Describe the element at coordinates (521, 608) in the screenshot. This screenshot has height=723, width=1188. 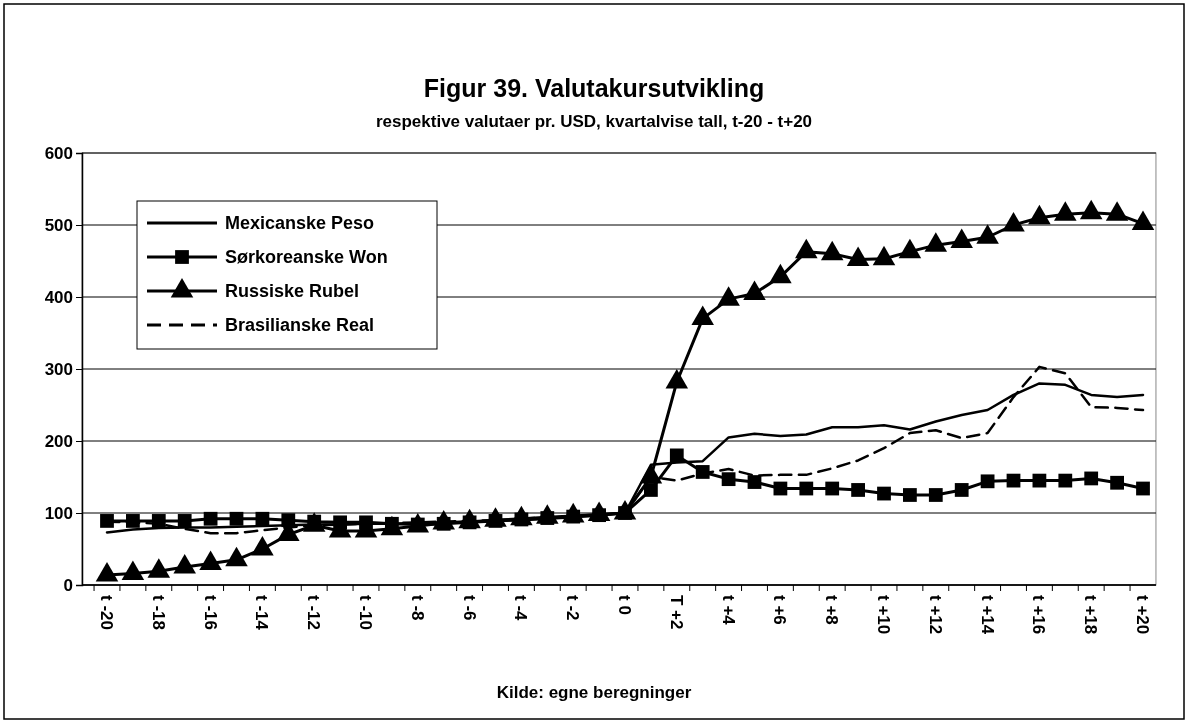
I see `x-tick-label: t -4` at that location.